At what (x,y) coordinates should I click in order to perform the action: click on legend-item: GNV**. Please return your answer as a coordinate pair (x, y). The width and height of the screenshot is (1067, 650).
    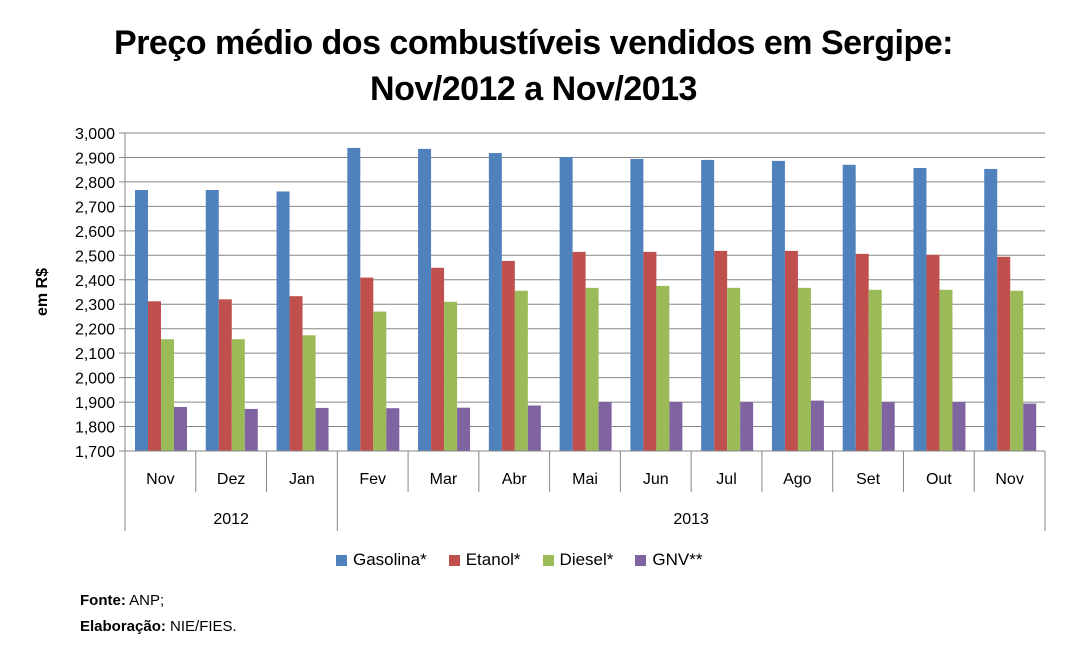
    Looking at the image, I should click on (668, 560).